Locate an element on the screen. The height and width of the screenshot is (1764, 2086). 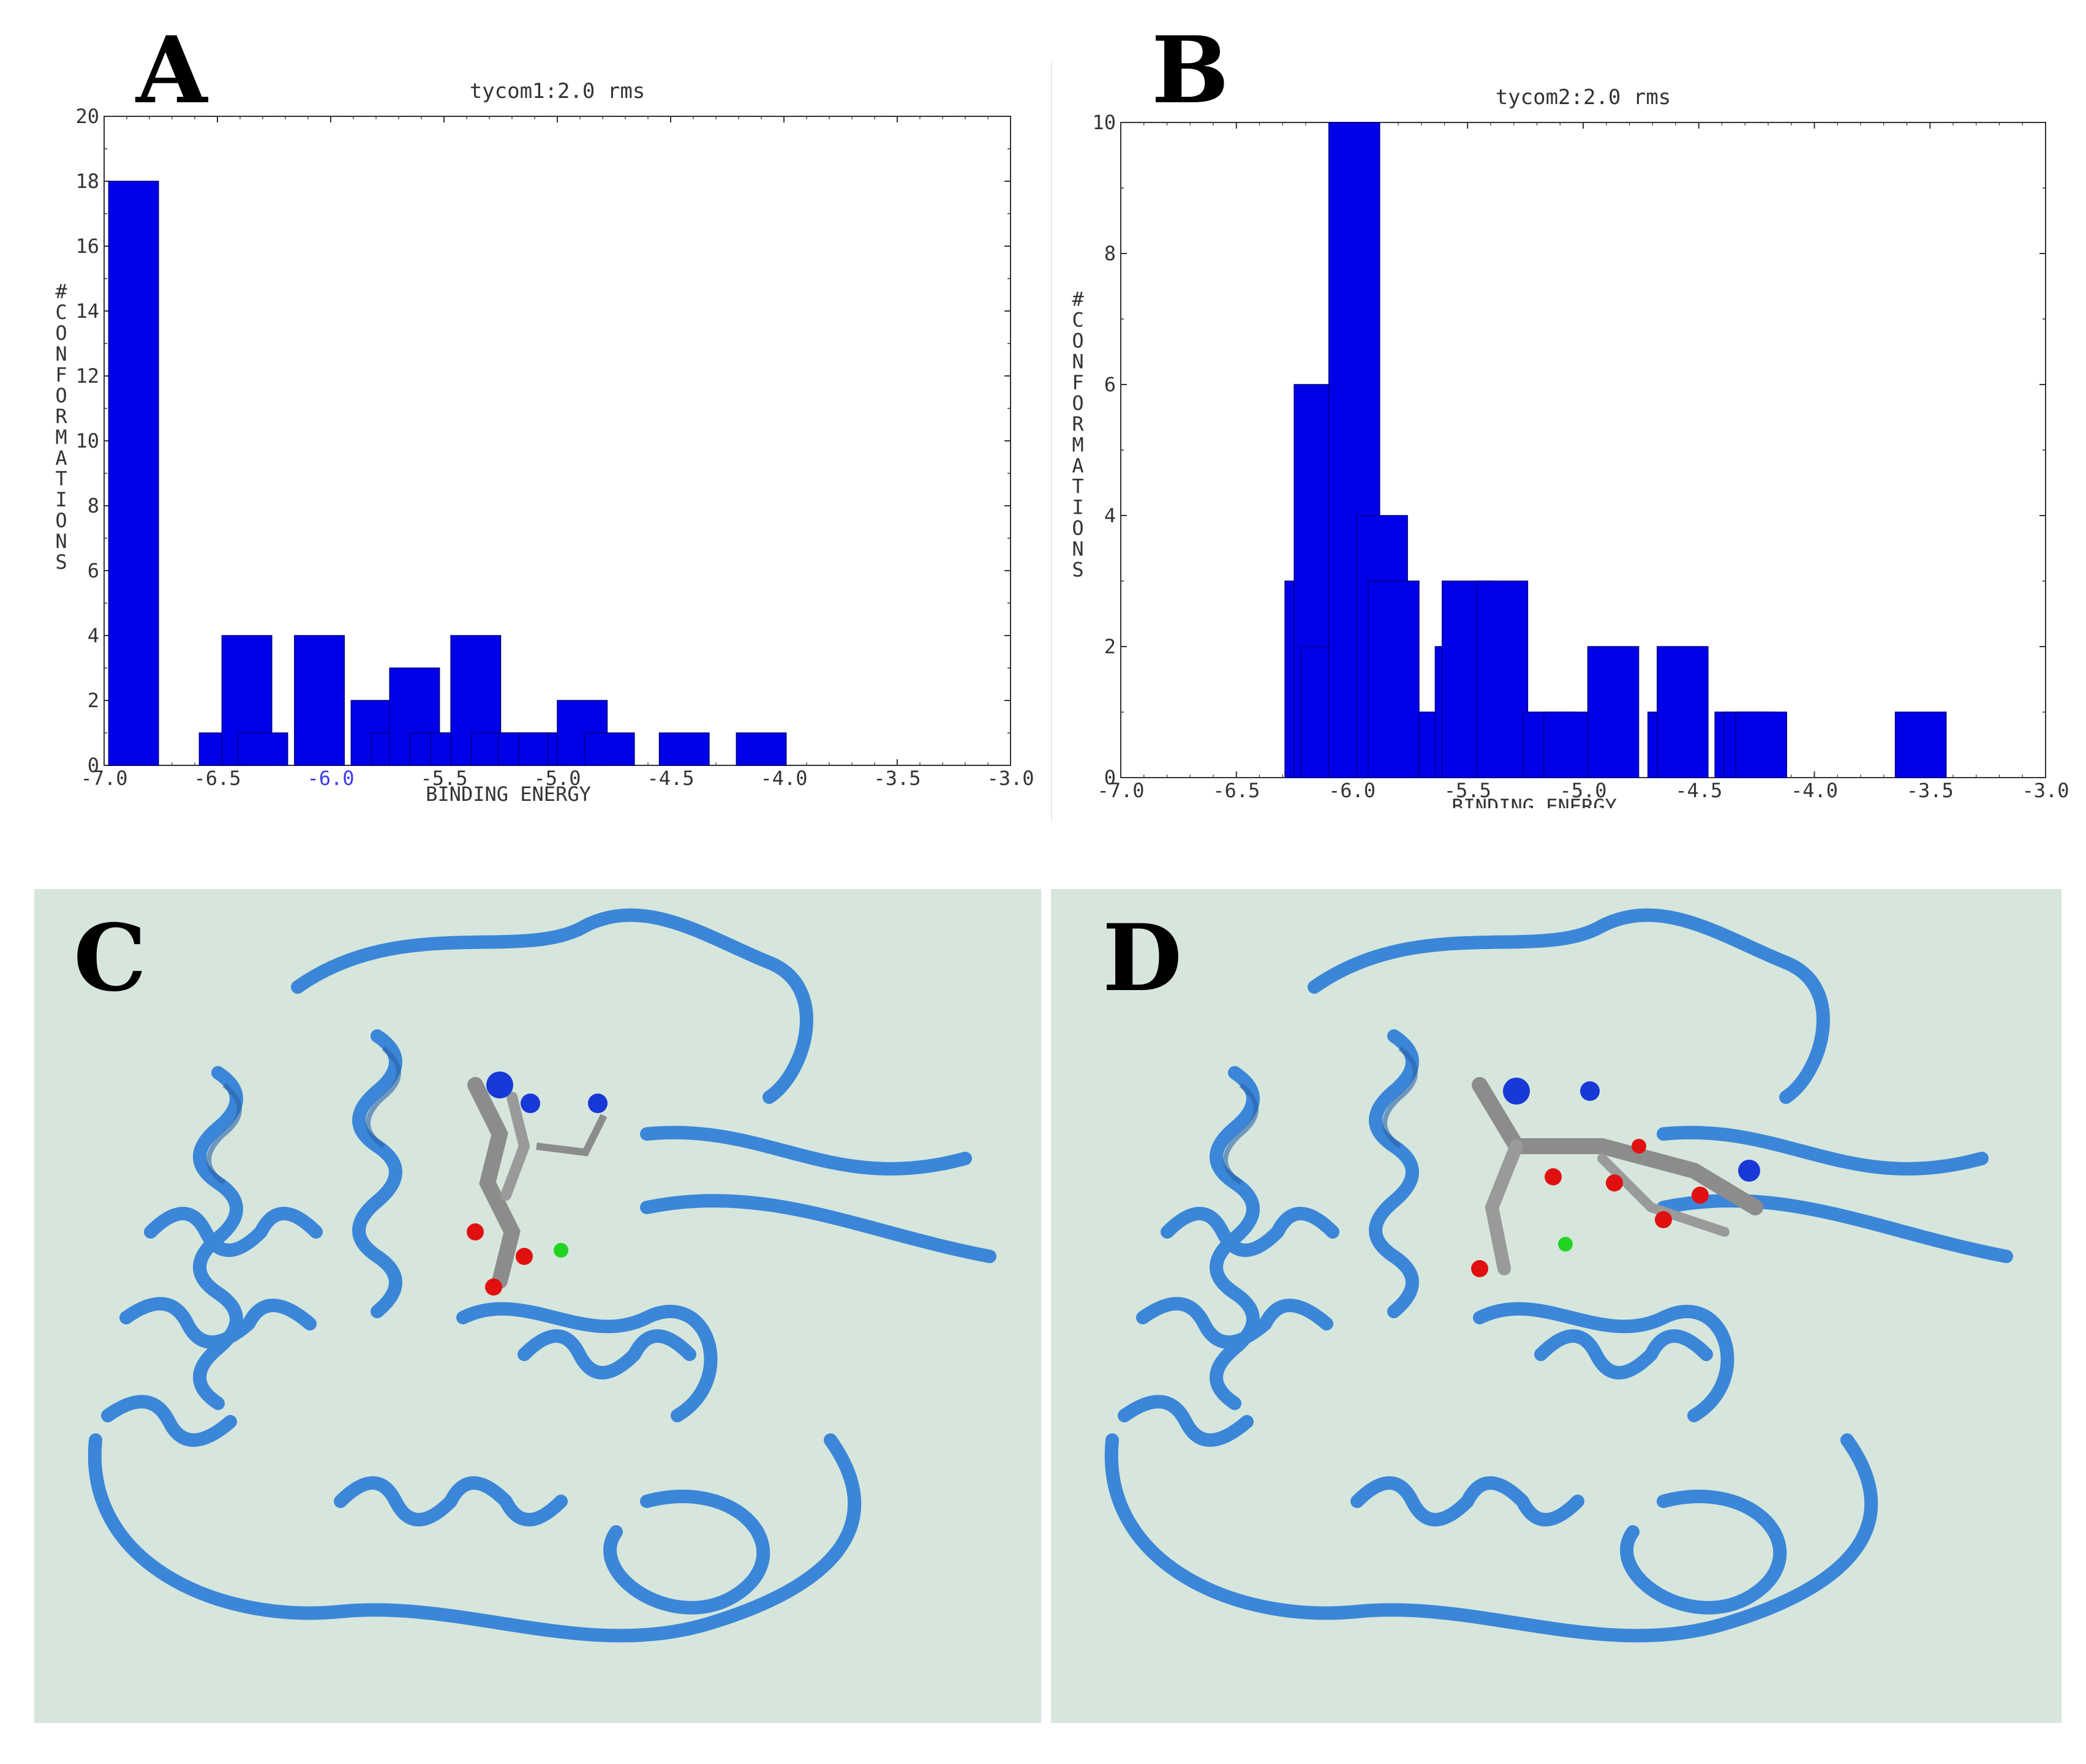
helix-lower is located at coordinates (451, 1501).